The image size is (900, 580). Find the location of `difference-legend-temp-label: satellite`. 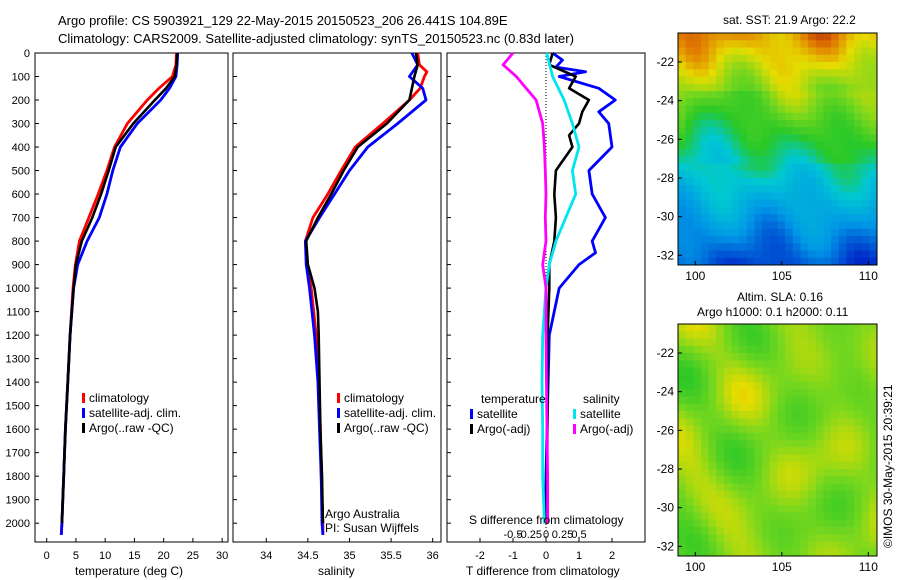

difference-legend-temp-label: satellite is located at coordinates (497, 414).